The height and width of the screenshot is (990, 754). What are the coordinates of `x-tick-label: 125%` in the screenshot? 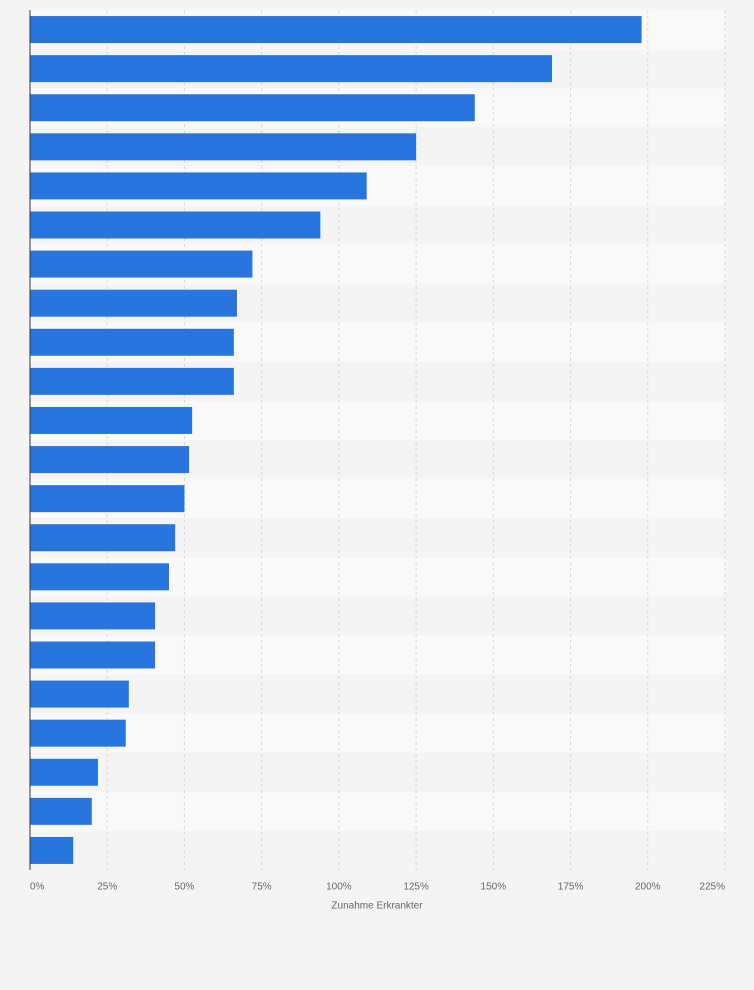 It's located at (416, 887).